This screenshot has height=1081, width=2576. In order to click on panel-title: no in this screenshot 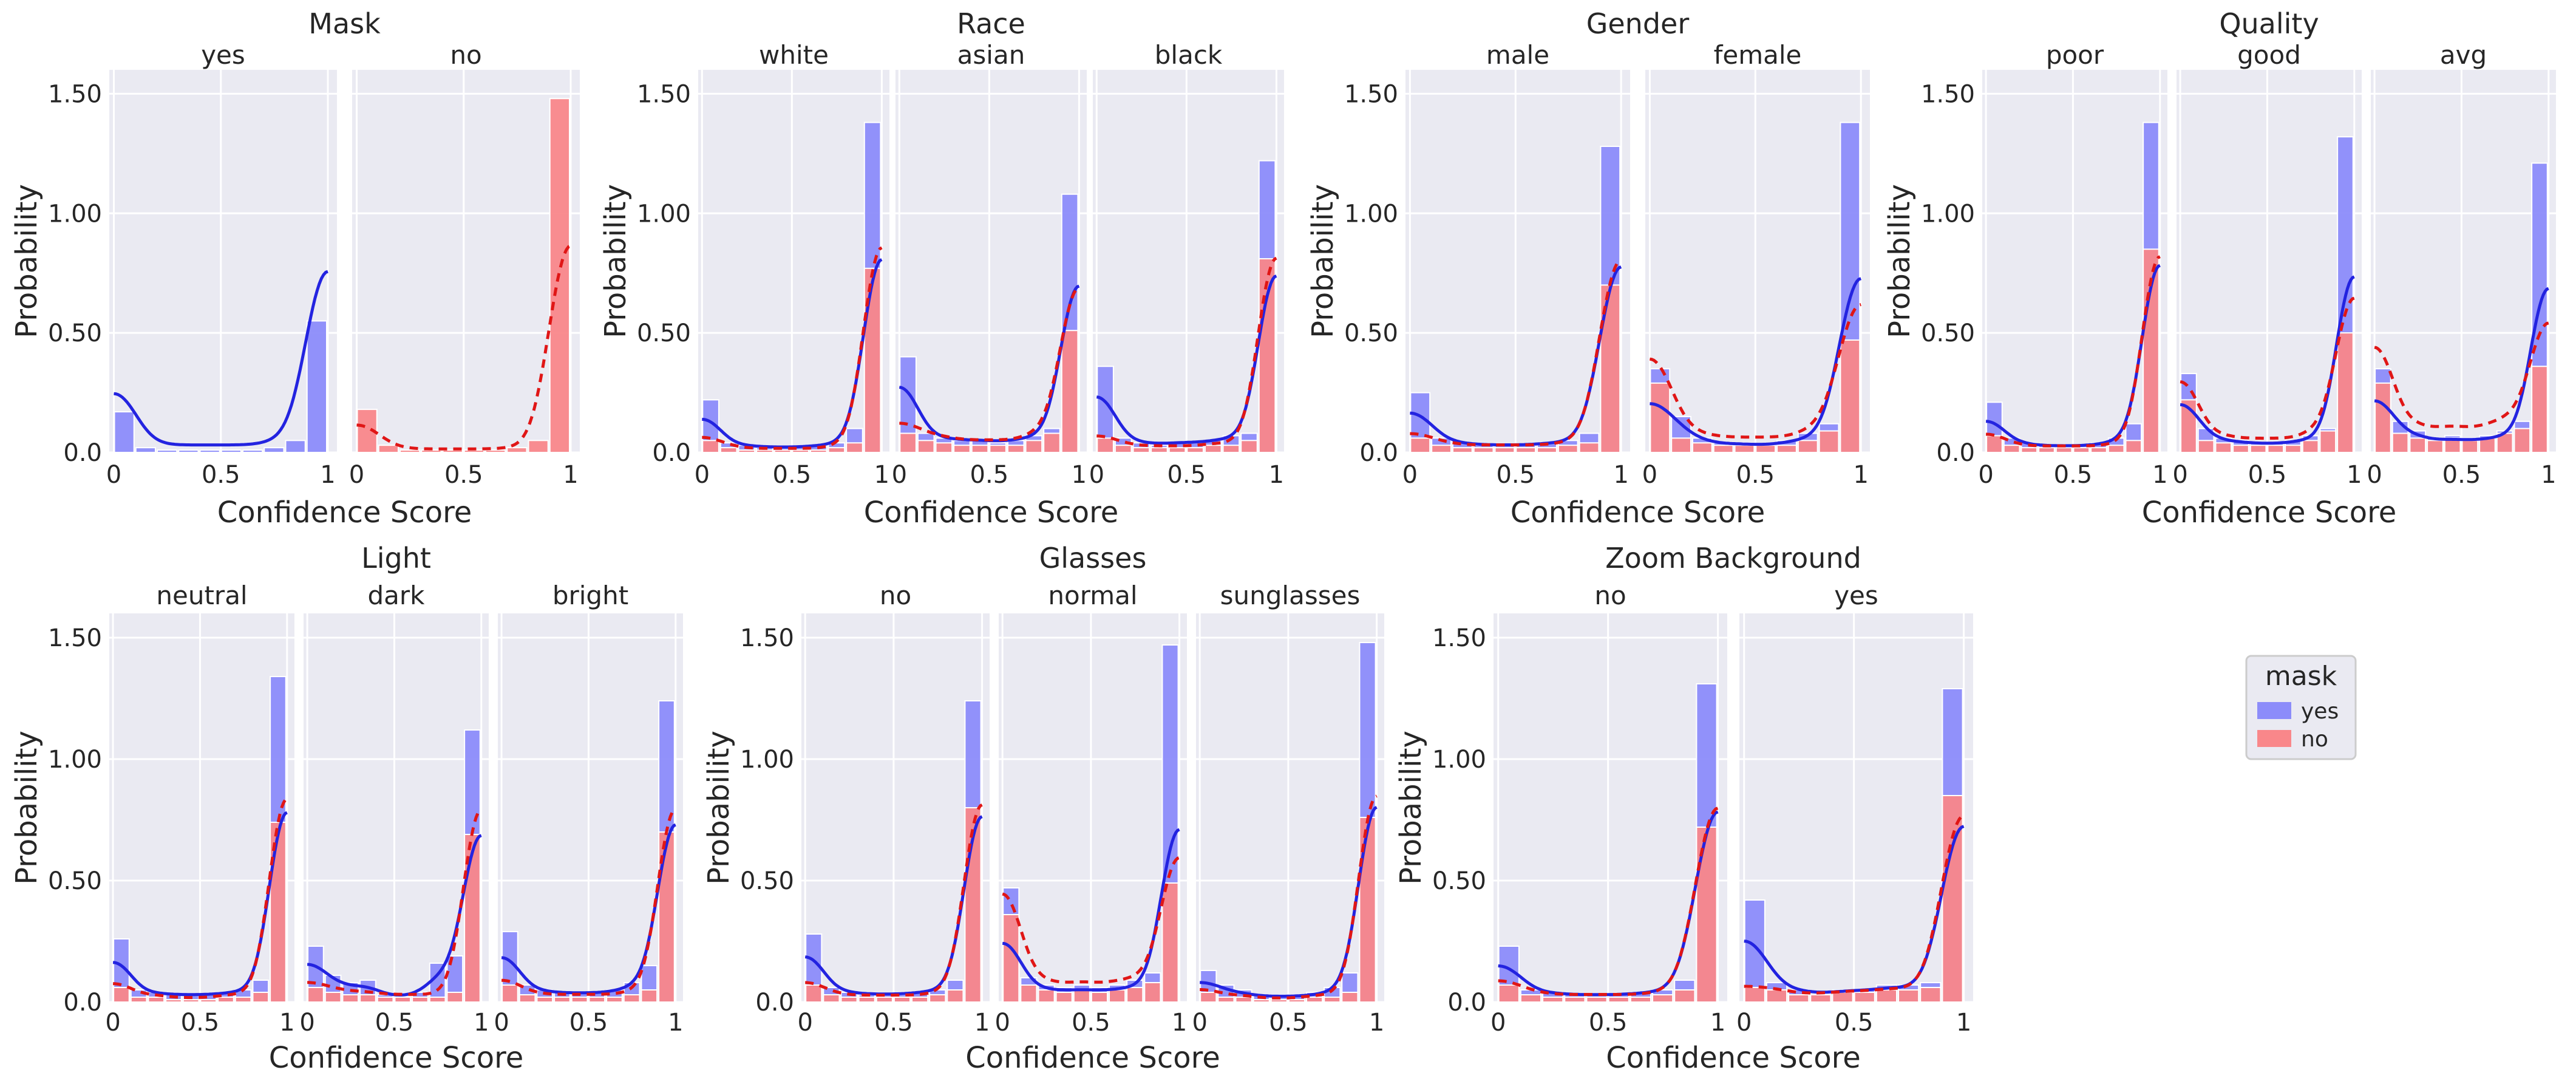, I will do `click(1610, 595)`.